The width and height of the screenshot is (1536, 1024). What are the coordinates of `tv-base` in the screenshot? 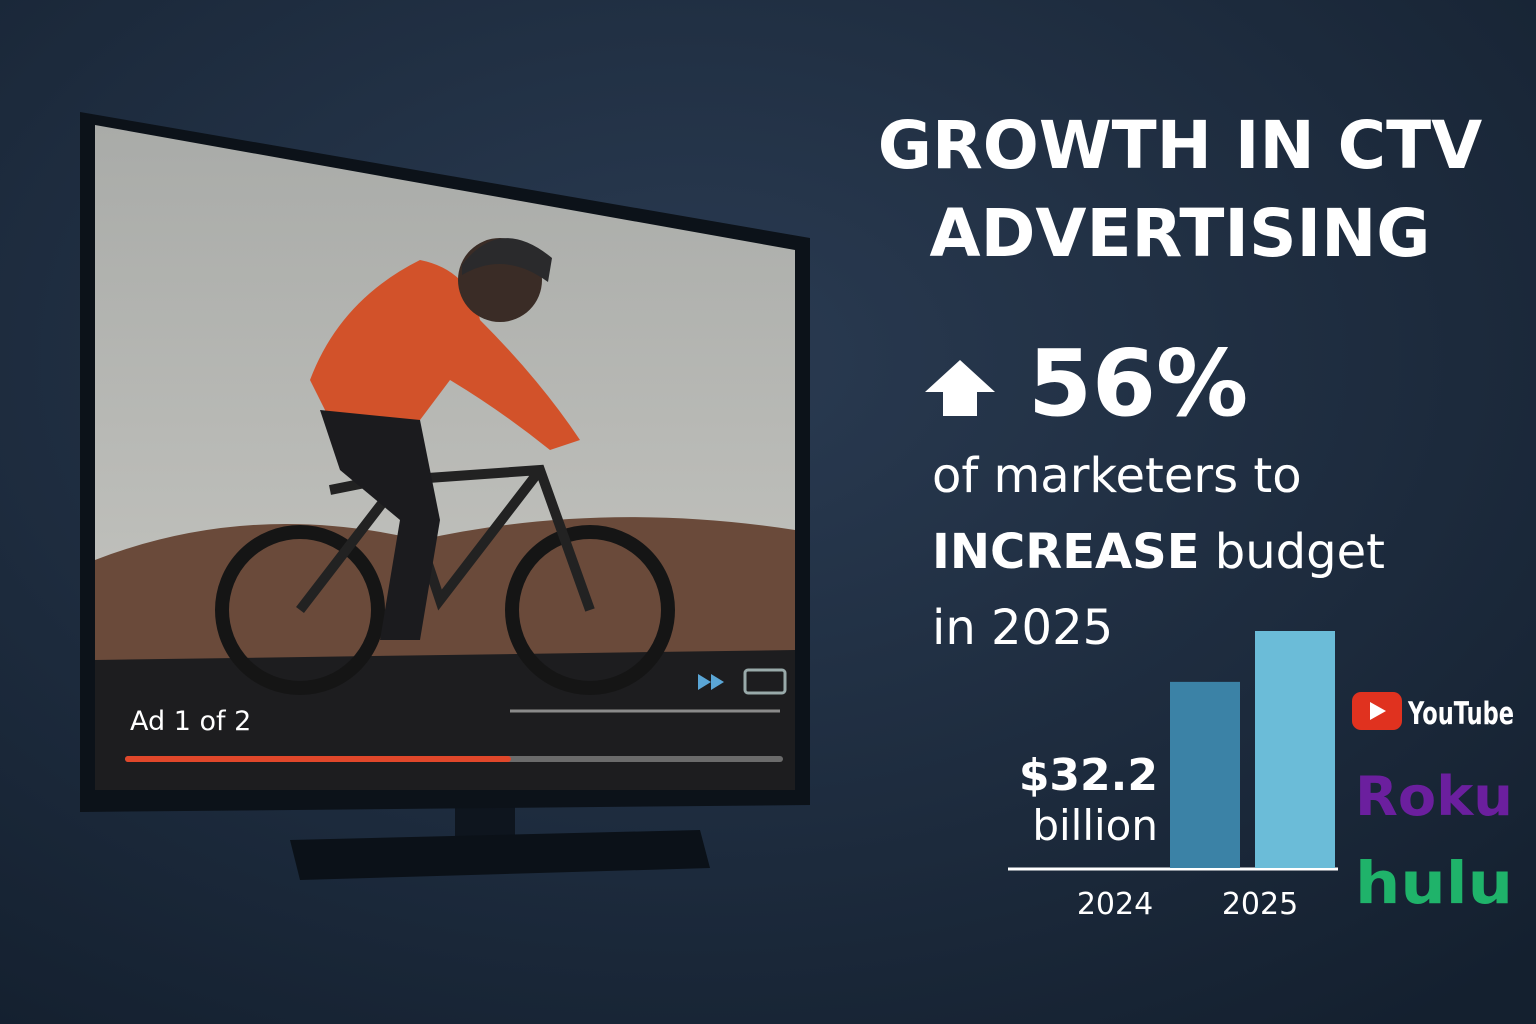 It's located at (500, 855).